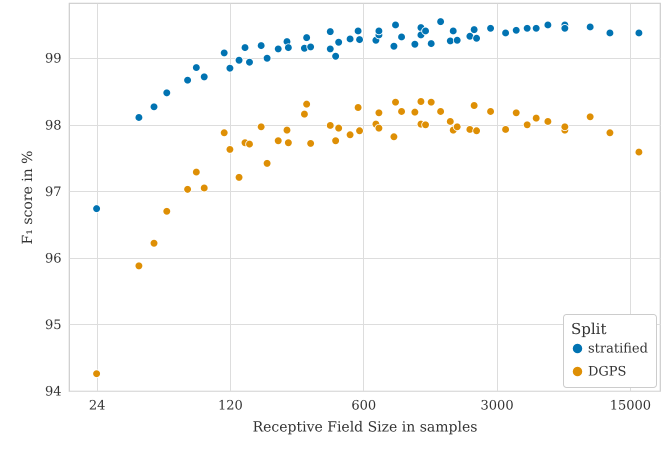 The image size is (662, 451). Describe the element at coordinates (53, 258) in the screenshot. I see `y-tick-label: 96` at that location.